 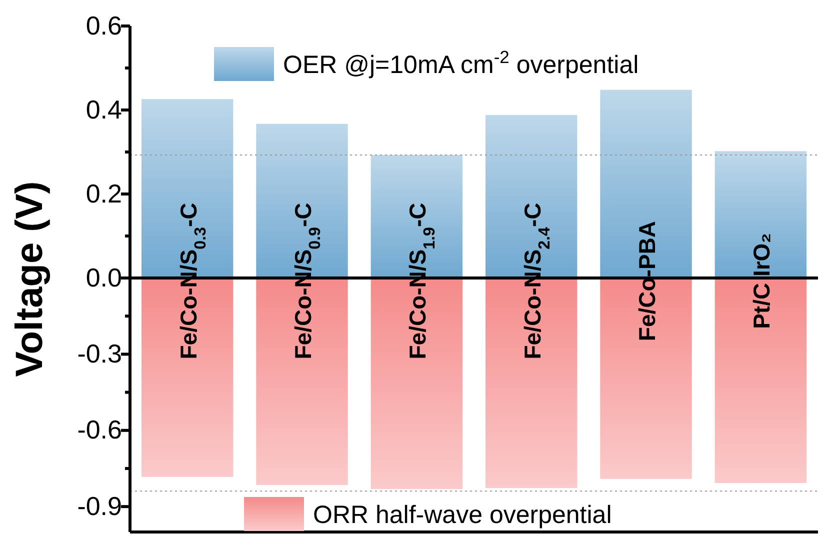 I want to click on y-tick-label: -0.6, so click(x=99, y=429).